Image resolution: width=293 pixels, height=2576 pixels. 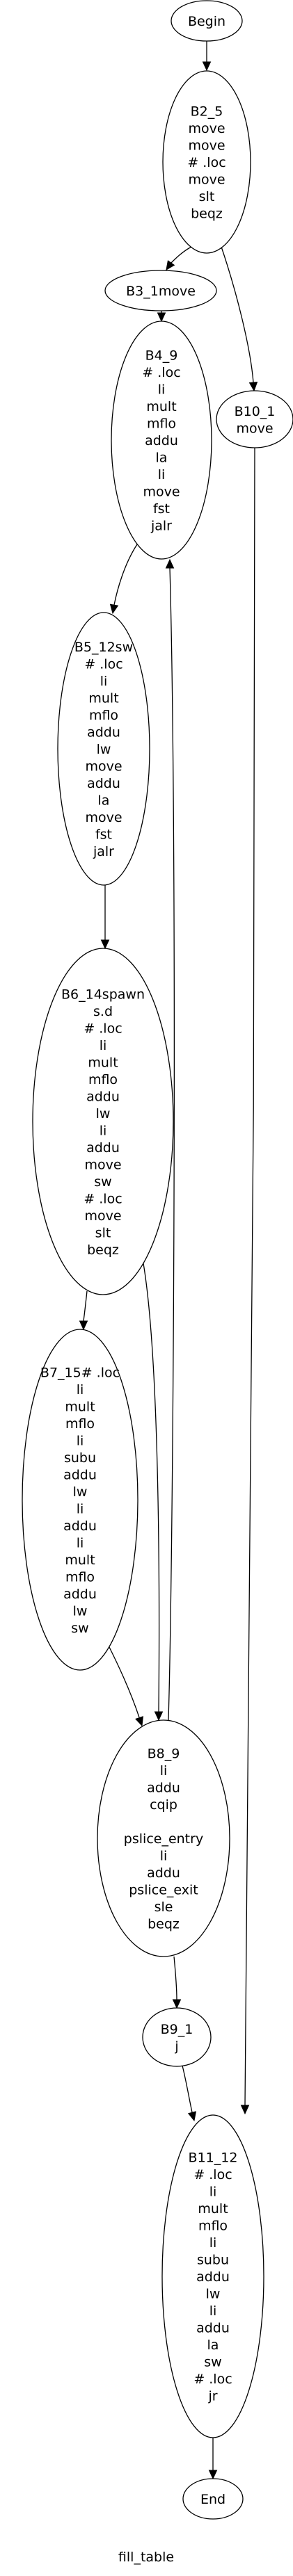 I want to click on node-b3_1: B3_1move, so click(x=160, y=290).